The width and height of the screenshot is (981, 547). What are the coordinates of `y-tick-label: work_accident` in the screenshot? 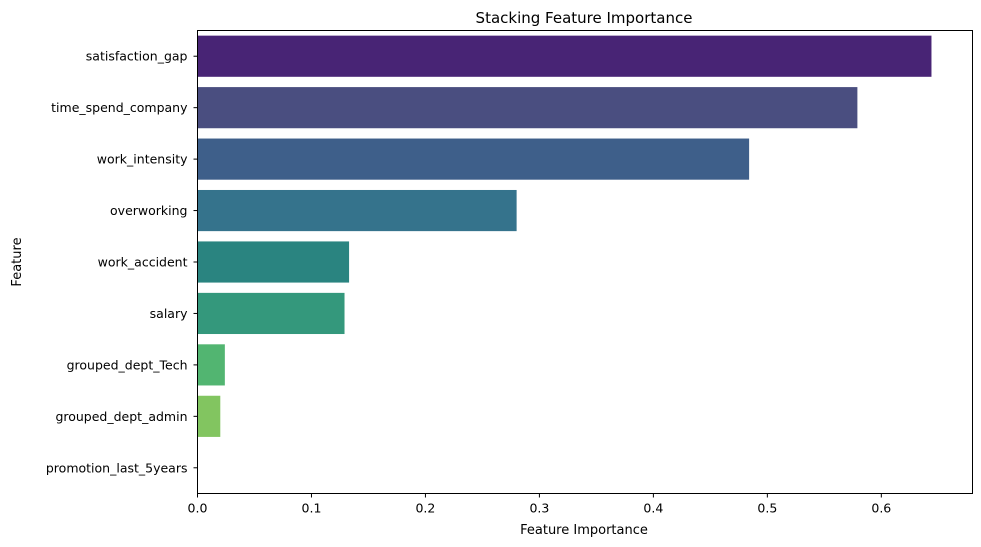 It's located at (143, 262).